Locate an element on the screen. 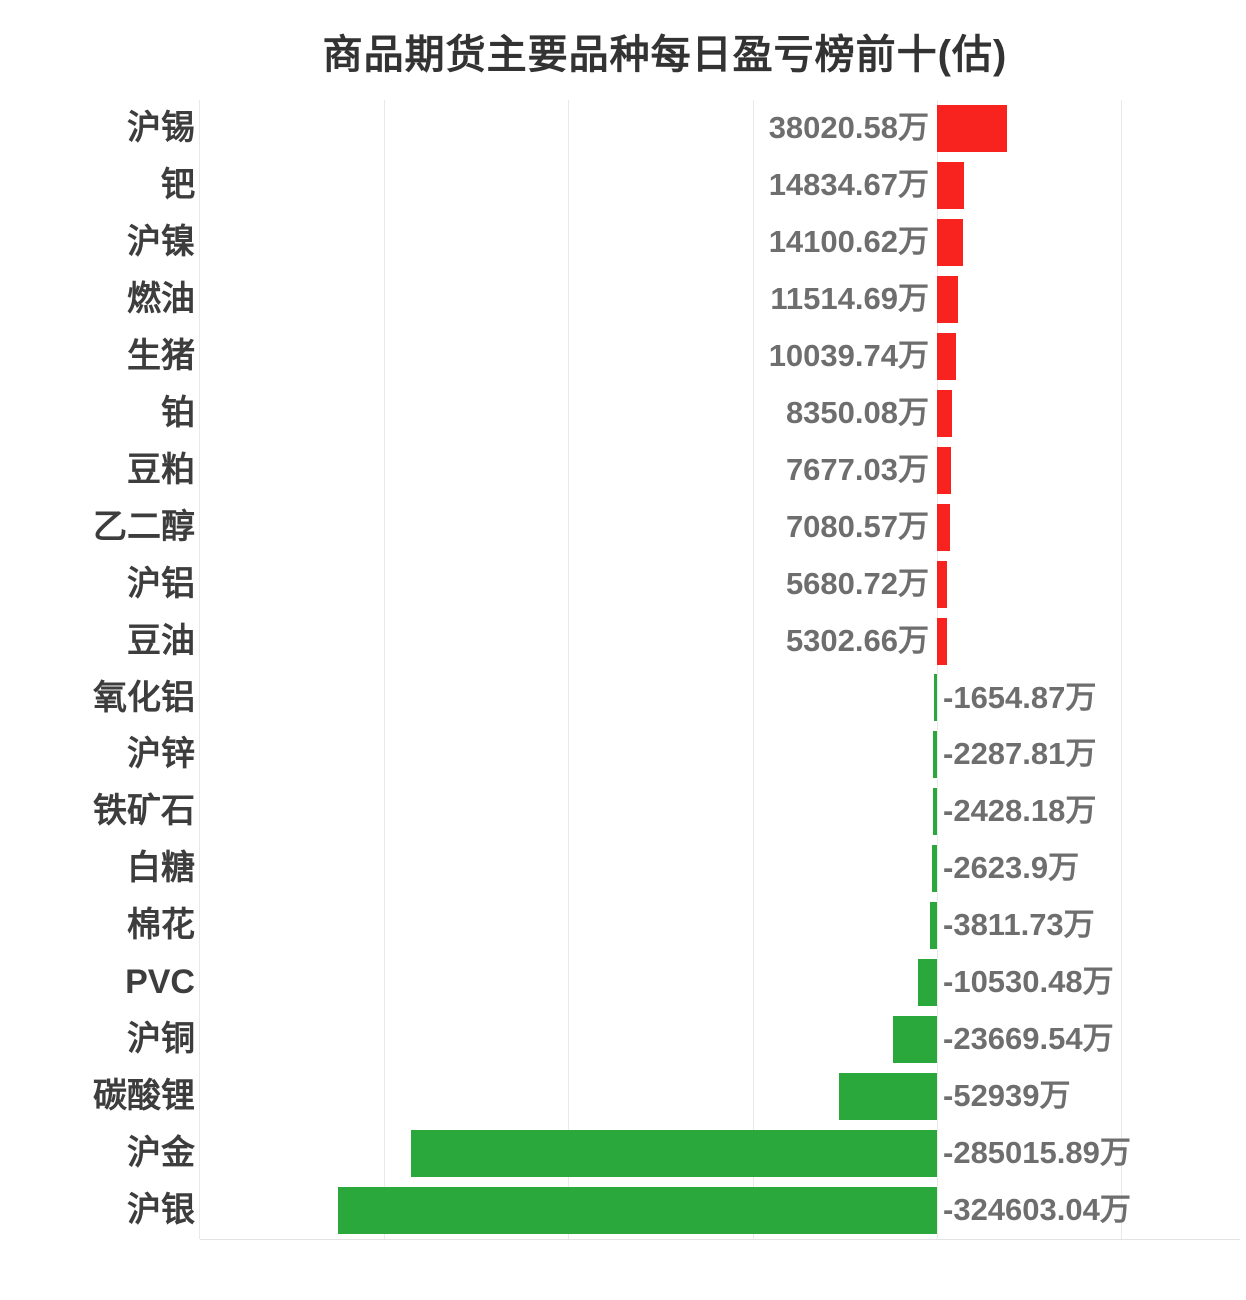 The image size is (1246, 1300). value-label: 38020.58万 is located at coordinates (848, 127).